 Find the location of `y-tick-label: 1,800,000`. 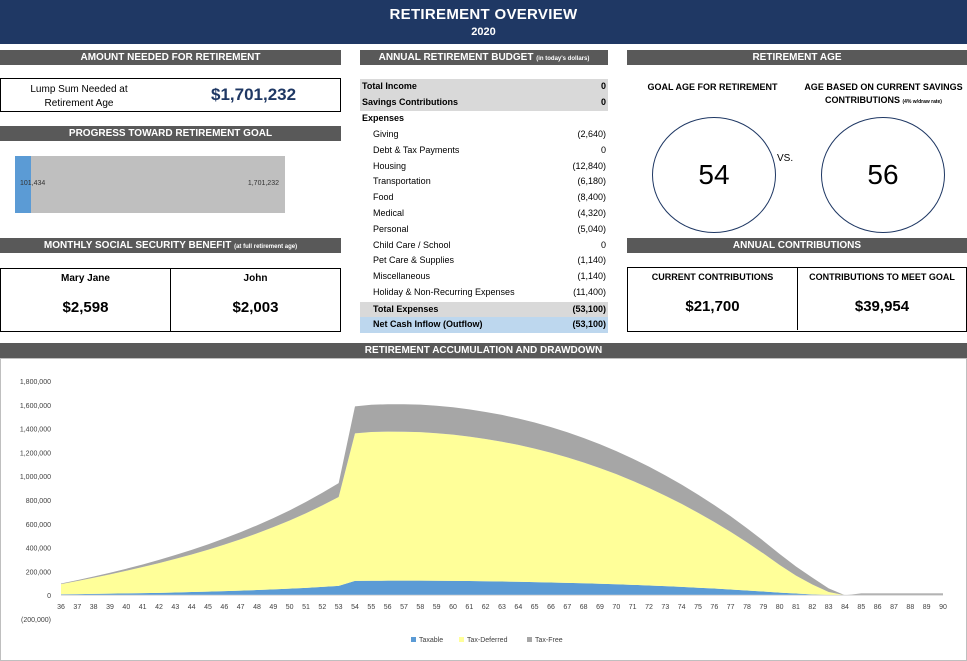

y-tick-label: 1,800,000 is located at coordinates (35, 382).